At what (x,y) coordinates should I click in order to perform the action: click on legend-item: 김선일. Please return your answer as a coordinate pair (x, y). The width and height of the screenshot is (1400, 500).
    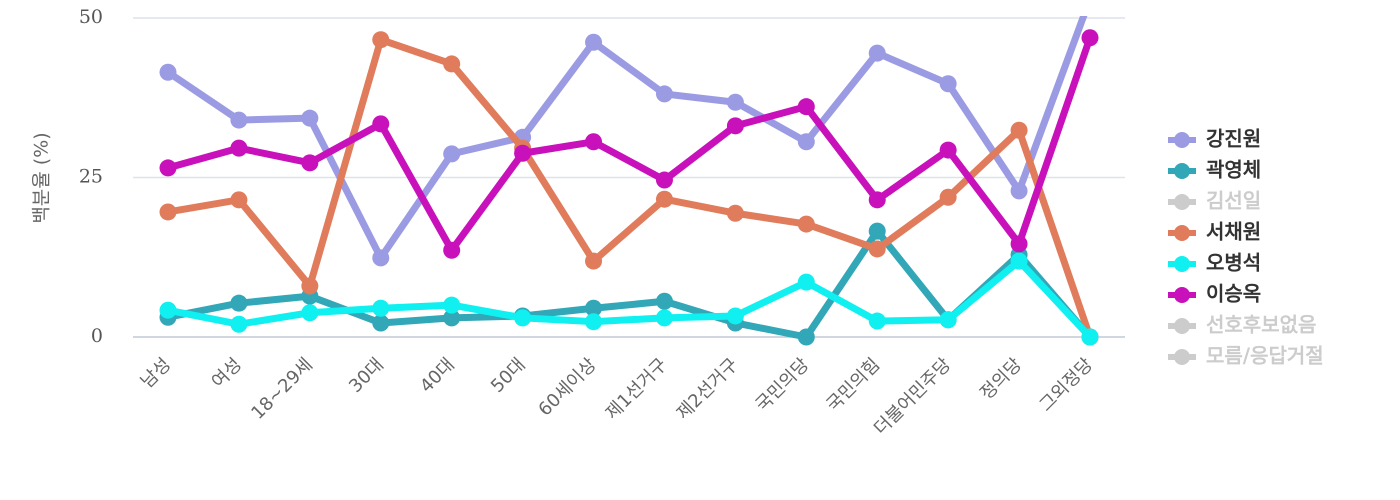
    Looking at the image, I should click on (1214, 201).